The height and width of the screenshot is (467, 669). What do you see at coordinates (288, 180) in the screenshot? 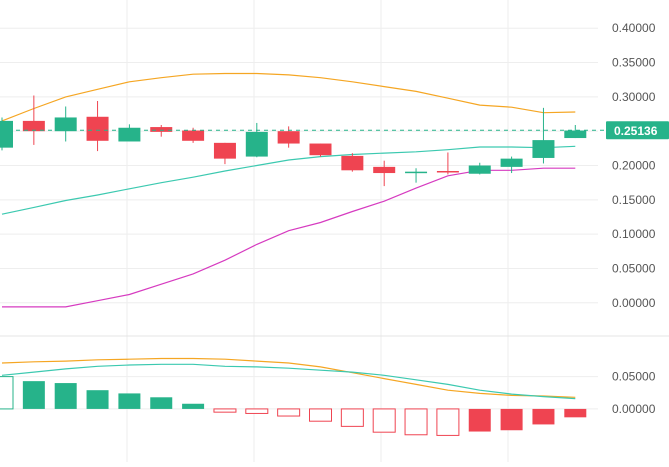
I see `bollinger-middle-line` at bounding box center [288, 180].